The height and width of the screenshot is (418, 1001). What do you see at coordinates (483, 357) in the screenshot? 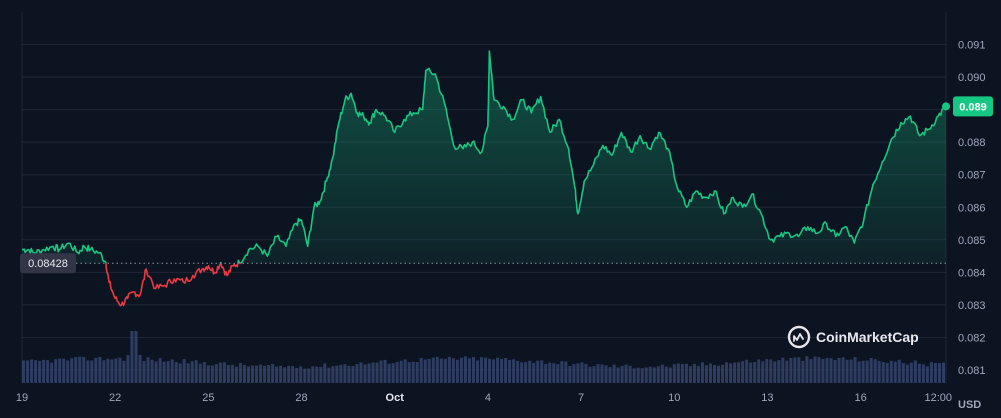
I see `volume-bars` at bounding box center [483, 357].